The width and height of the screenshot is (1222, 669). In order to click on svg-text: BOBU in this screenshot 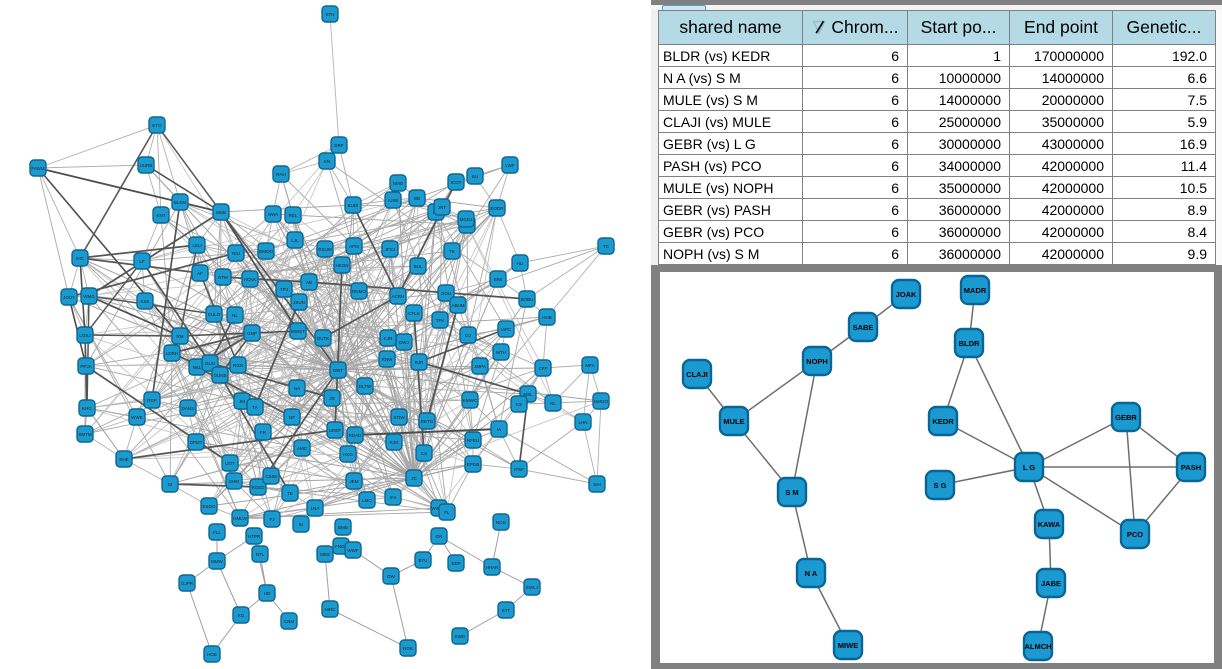, I will do `click(527, 299)`.